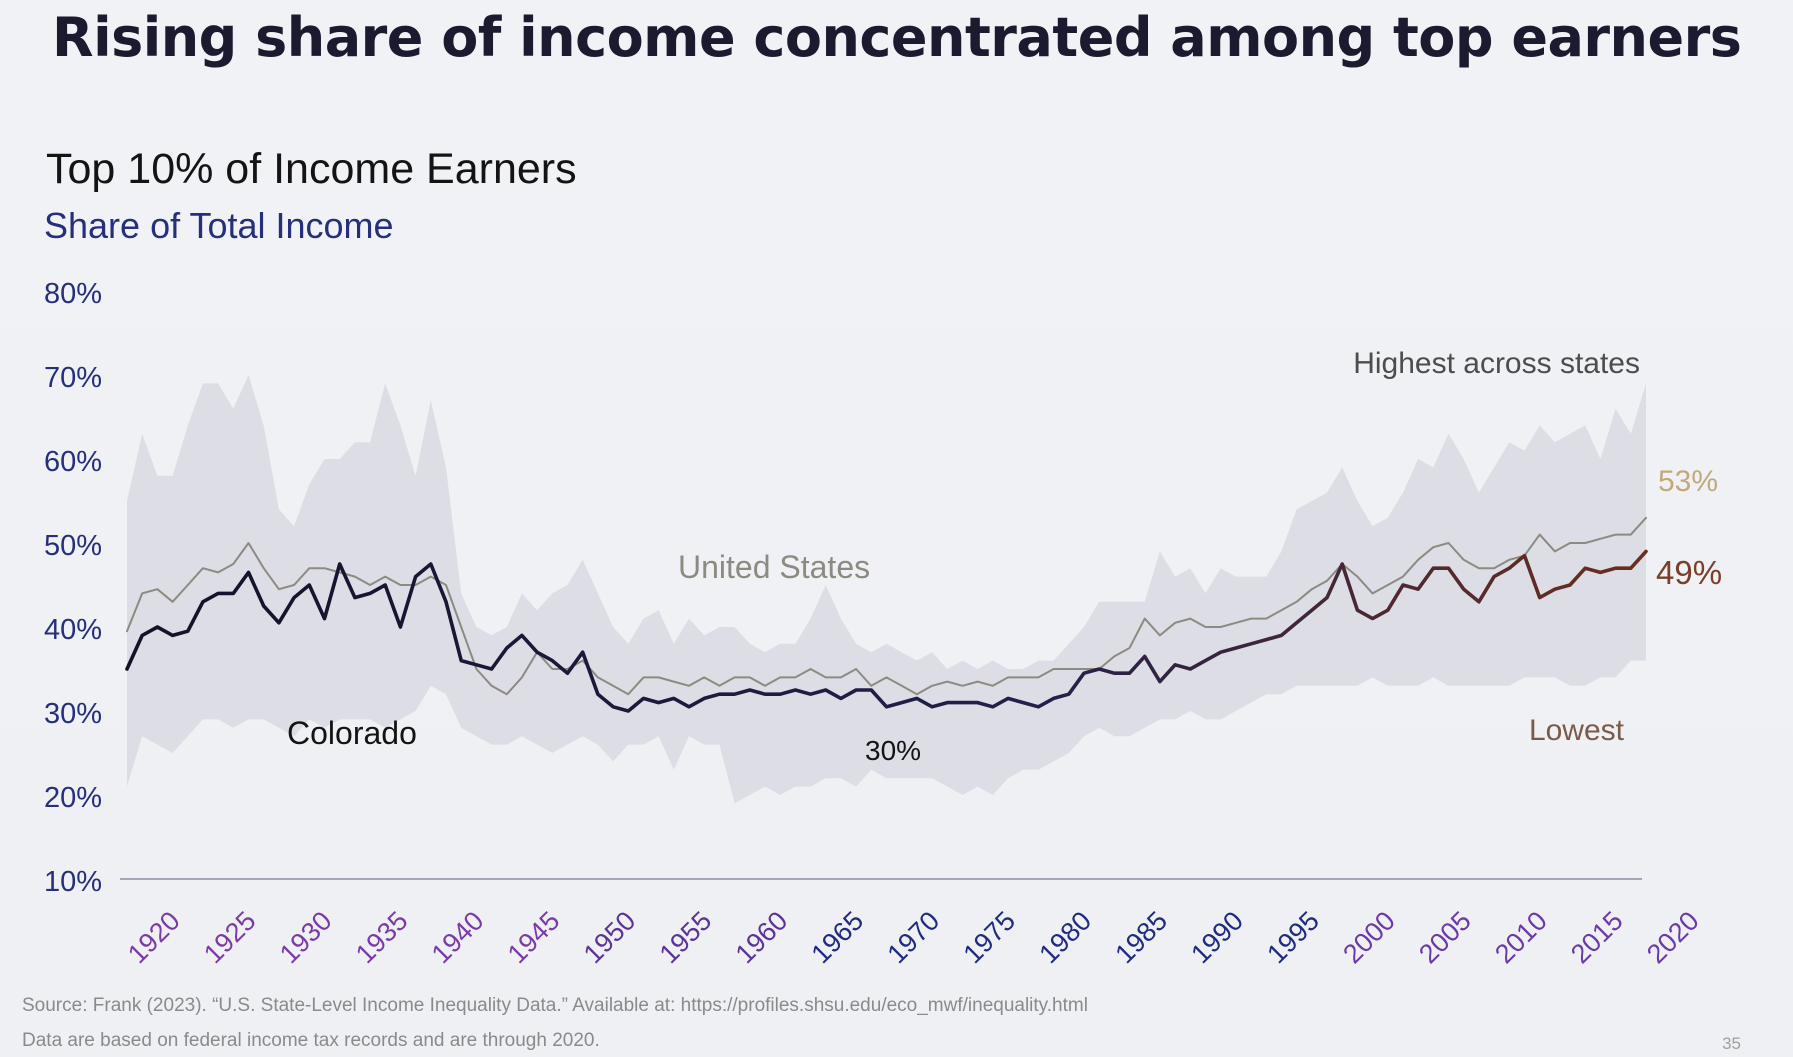 This screenshot has height=1057, width=1793. I want to click on page-number: 35, so click(1731, 1043).